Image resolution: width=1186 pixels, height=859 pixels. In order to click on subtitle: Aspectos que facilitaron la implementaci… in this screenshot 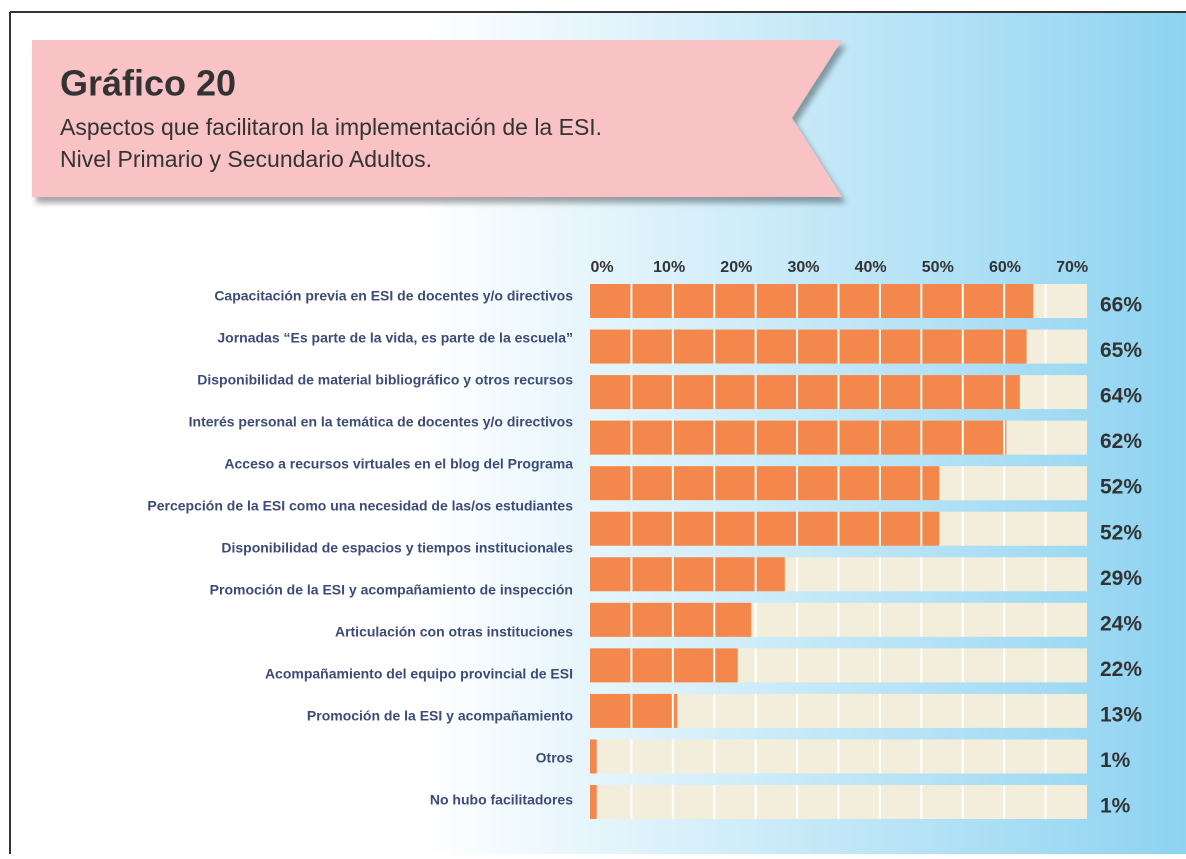, I will do `click(331, 127)`.